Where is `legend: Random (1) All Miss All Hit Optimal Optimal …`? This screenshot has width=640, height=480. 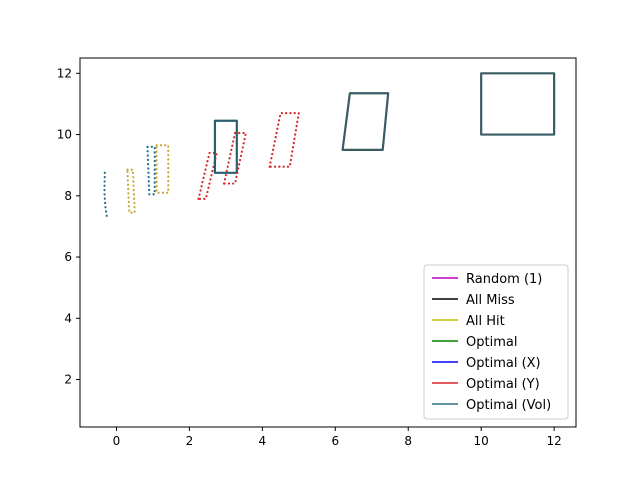
legend: Random (1) All Miss All Hit Optimal Optimal … is located at coordinates (496, 342).